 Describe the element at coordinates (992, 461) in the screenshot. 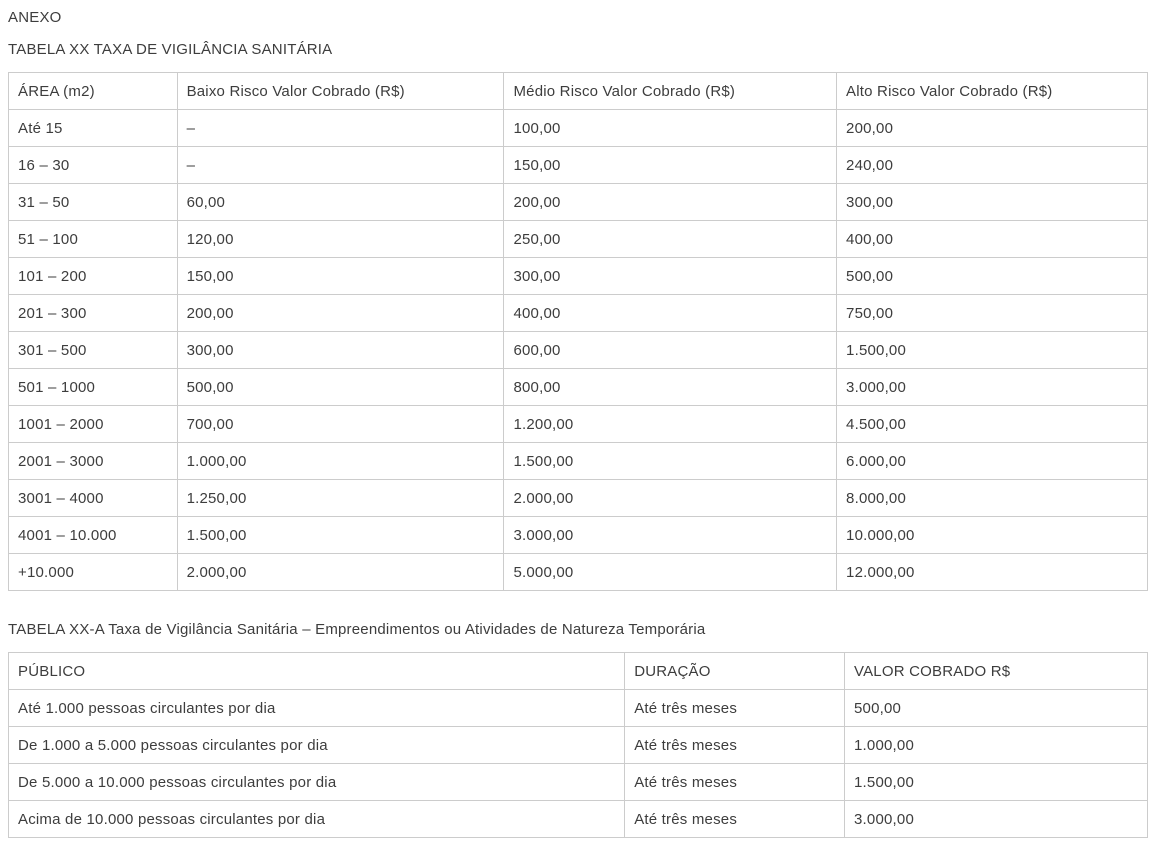

I see `table-cell: 6.000,00` at that location.